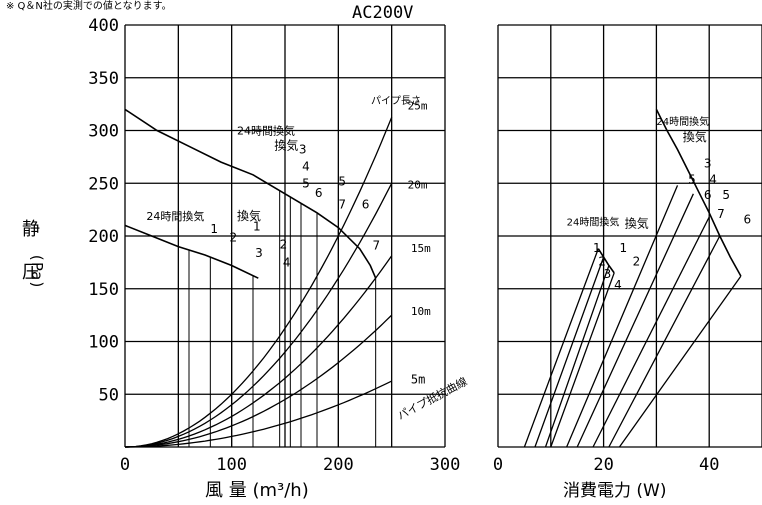 This screenshot has height=505, width=762. What do you see at coordinates (338, 465) in the screenshot?
I see `x-tick-label: 200` at bounding box center [338, 465].